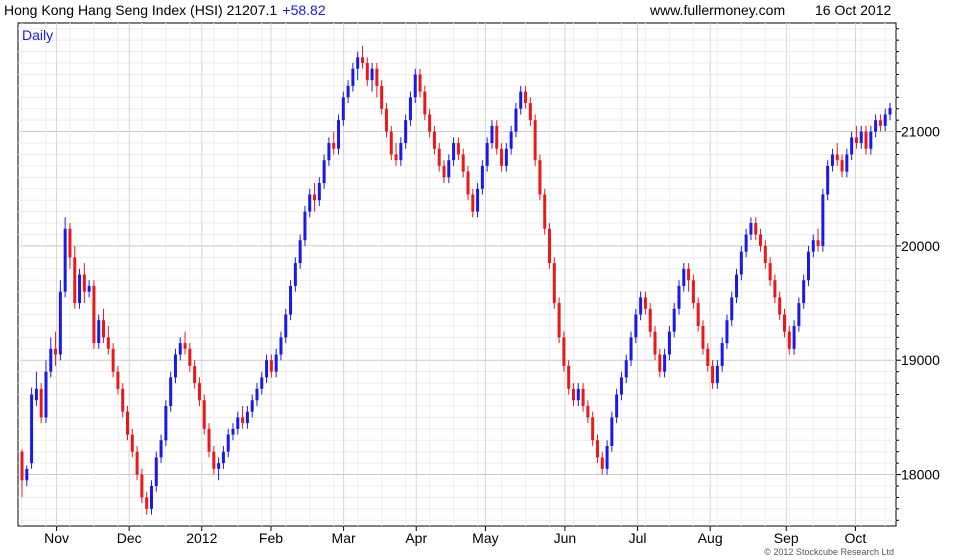 This screenshot has height=560, width=980. What do you see at coordinates (565, 538) in the screenshot?
I see `x-tick-label: Jun` at bounding box center [565, 538].